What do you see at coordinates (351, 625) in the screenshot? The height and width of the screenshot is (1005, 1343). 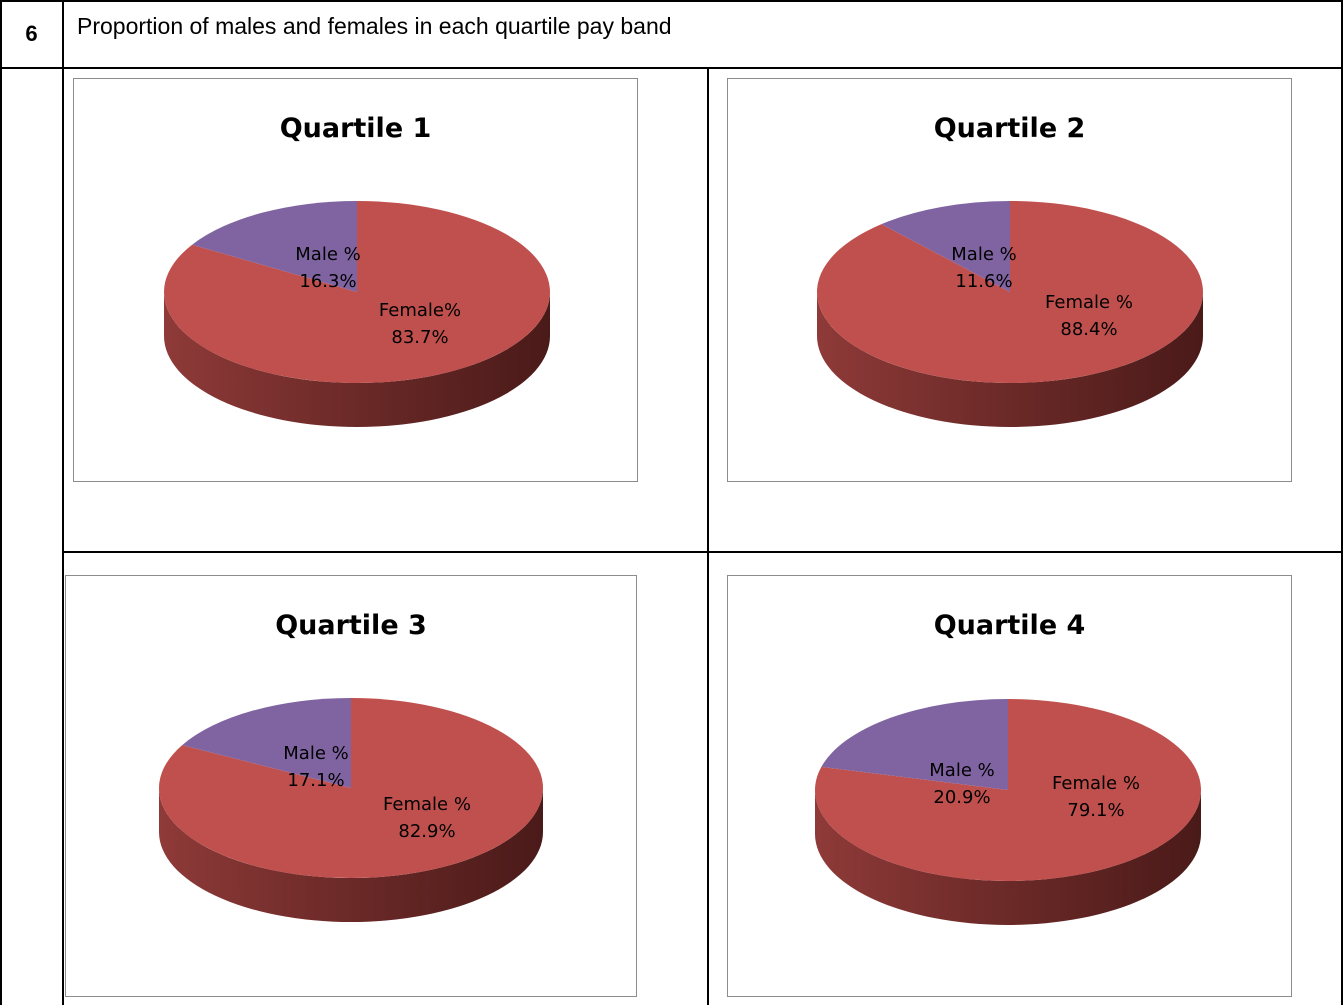 I see `chart-title: Quartile 3` at bounding box center [351, 625].